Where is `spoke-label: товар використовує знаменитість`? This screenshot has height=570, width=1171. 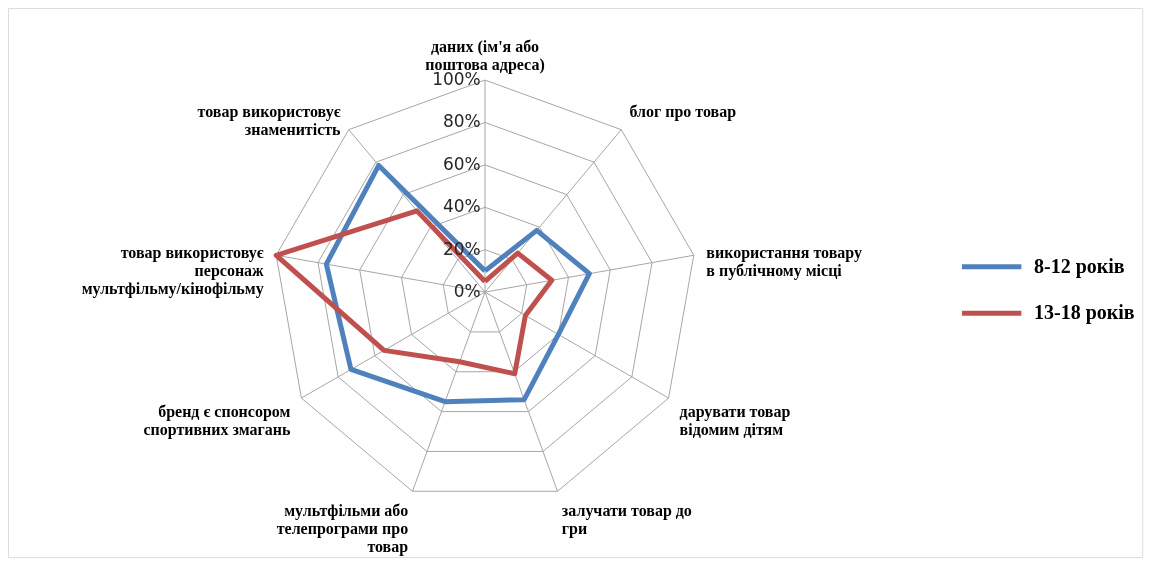
spoke-label: товар використовує знаменитість is located at coordinates (269, 120).